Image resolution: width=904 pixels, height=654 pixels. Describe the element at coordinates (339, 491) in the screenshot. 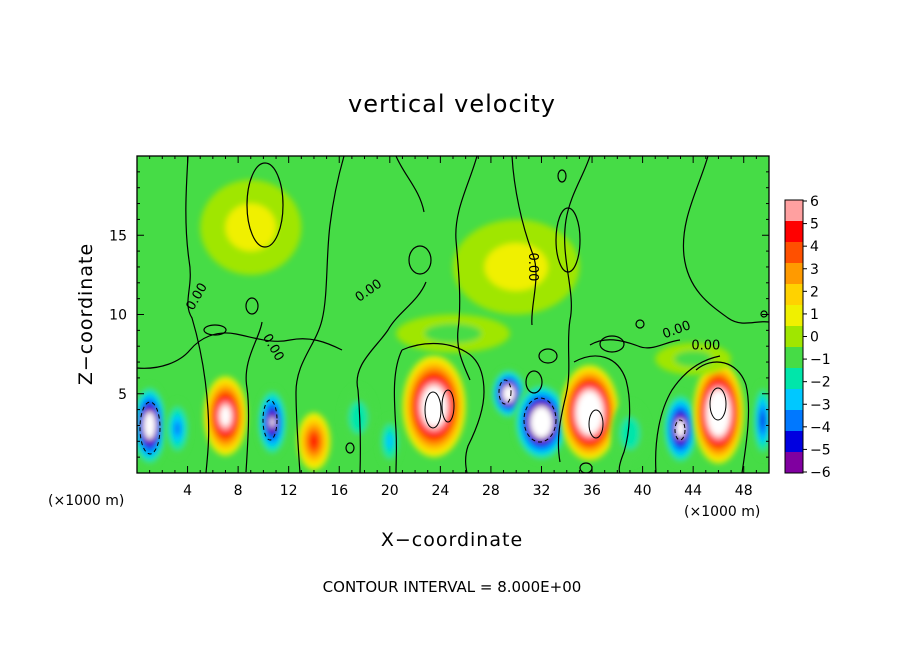

I see `x-tick-label: 16` at that location.